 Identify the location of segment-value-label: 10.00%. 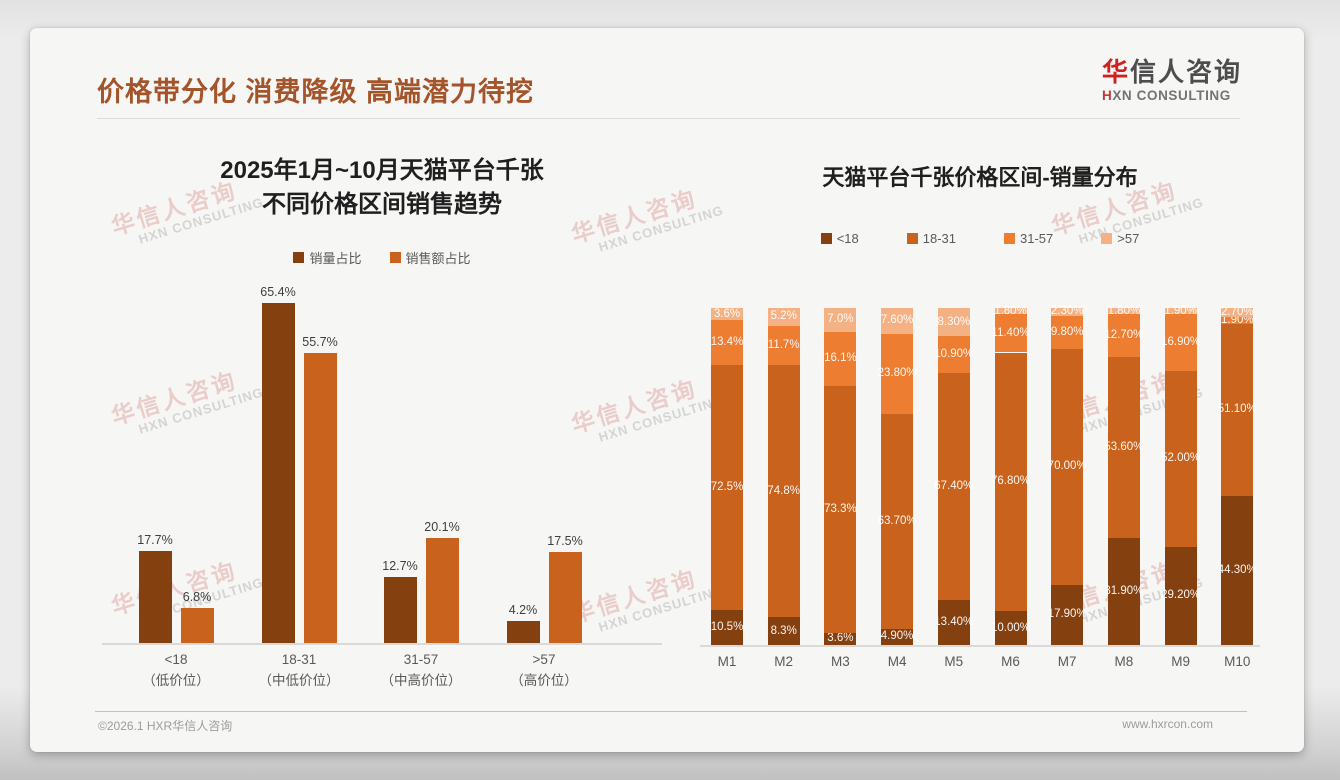
(1010, 627).